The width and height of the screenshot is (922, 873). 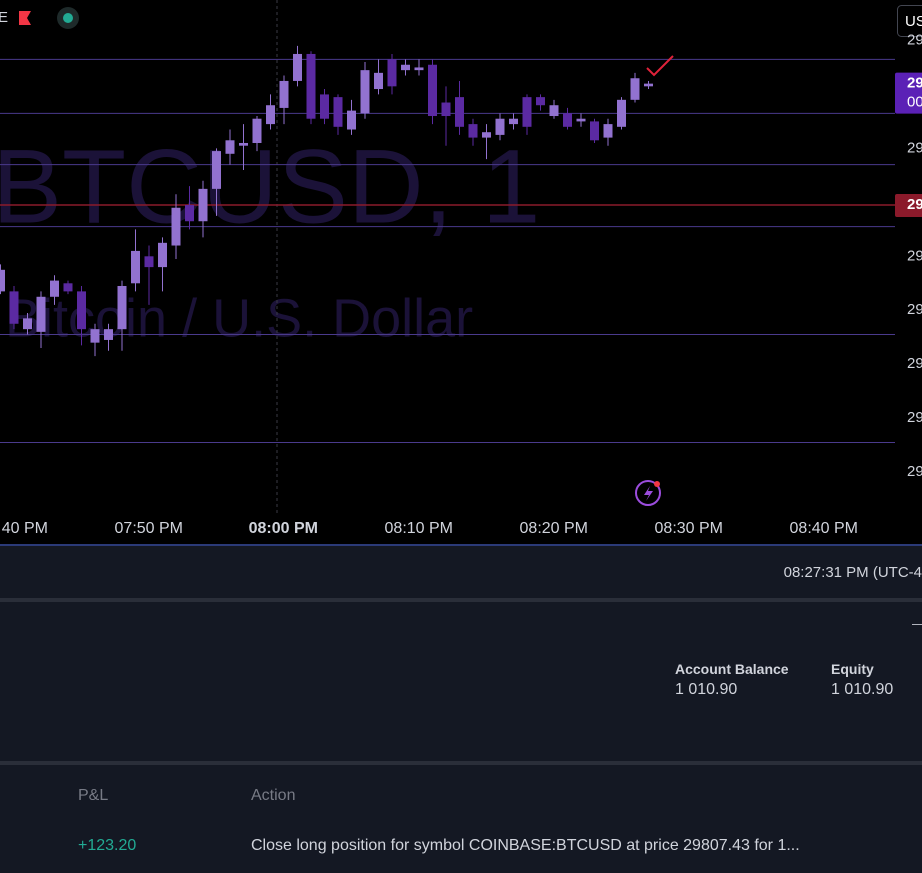 What do you see at coordinates (852, 669) in the screenshot?
I see `equity-label: Equity` at bounding box center [852, 669].